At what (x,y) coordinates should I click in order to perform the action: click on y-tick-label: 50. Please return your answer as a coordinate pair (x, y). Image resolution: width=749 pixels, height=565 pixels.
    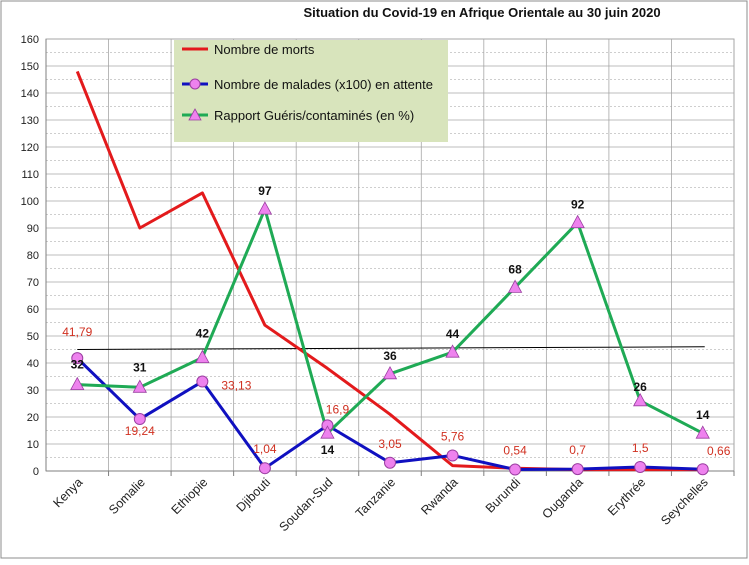
    Looking at the image, I should click on (33, 337).